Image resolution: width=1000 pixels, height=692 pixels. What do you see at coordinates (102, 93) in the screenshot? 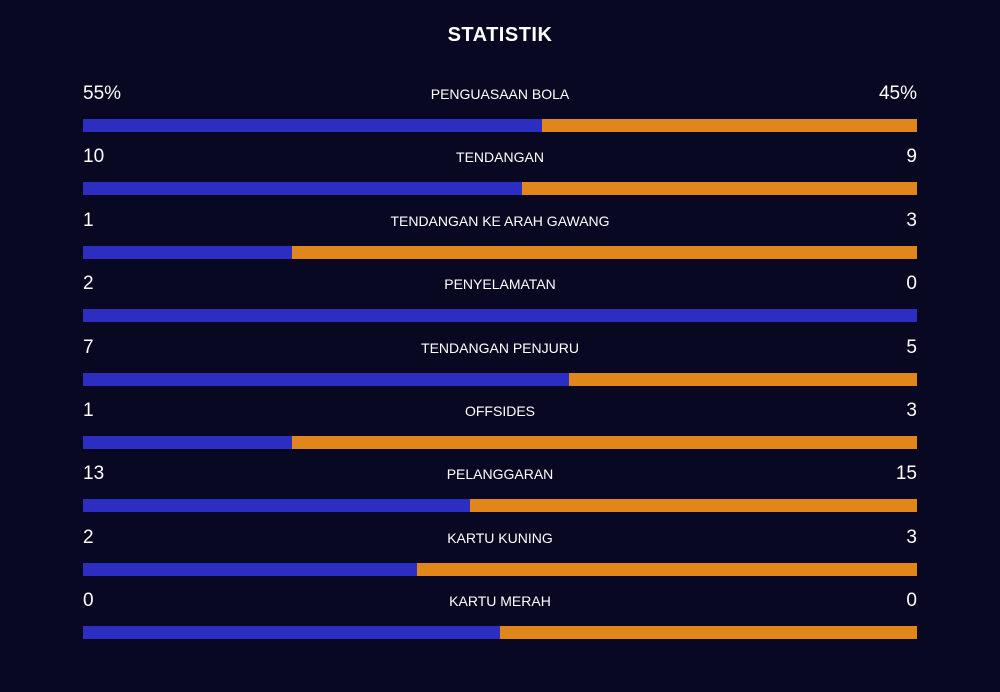
I see `home-value: 55%` at bounding box center [102, 93].